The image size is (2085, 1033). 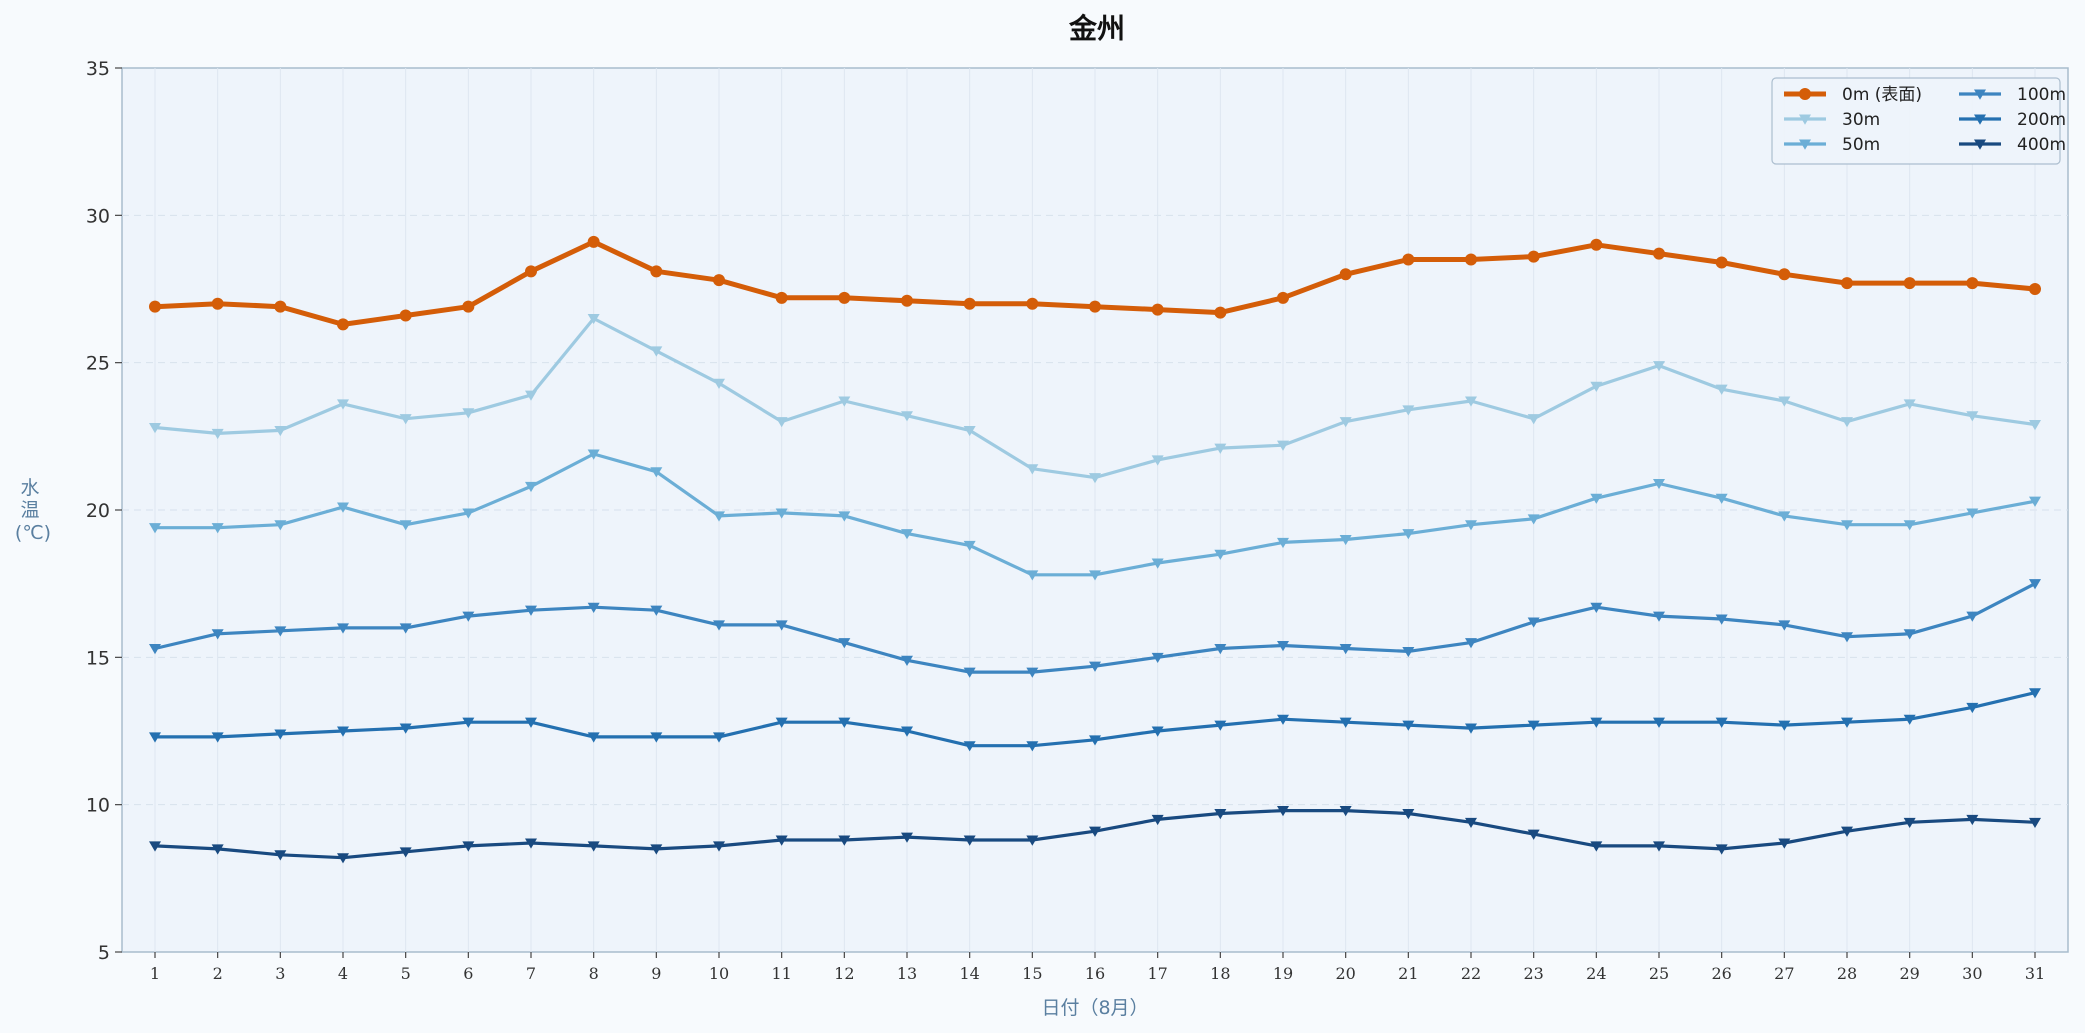 I want to click on legend-marker, so click(x=1805, y=119).